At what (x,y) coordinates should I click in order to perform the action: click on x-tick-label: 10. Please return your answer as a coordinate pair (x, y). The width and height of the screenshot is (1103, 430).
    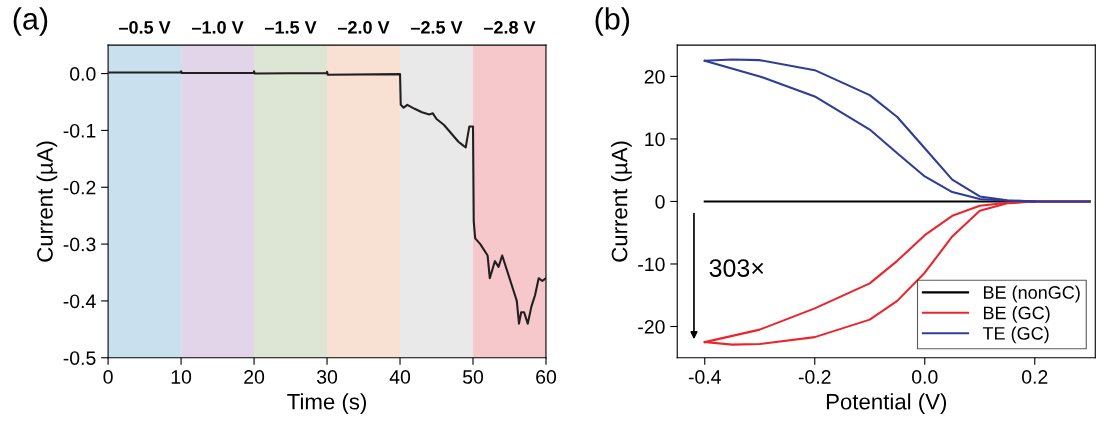
    Looking at the image, I should click on (181, 377).